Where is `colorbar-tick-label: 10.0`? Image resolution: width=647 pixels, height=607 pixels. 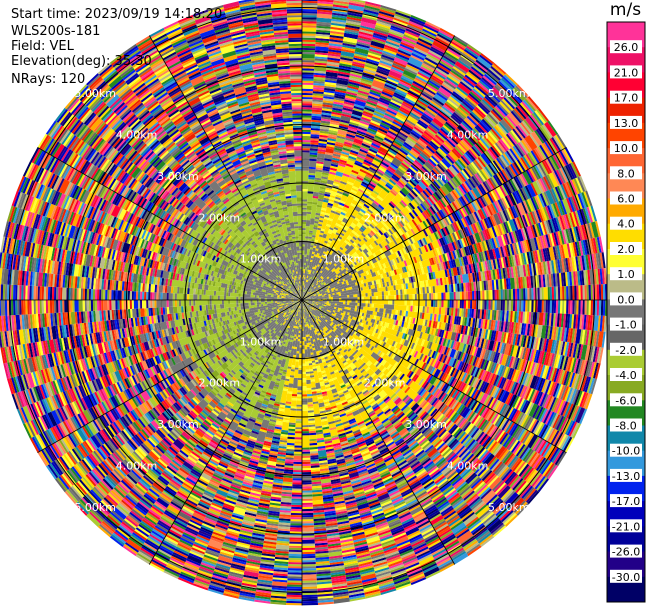
colorbar-tick-label: 10.0 is located at coordinates (626, 148).